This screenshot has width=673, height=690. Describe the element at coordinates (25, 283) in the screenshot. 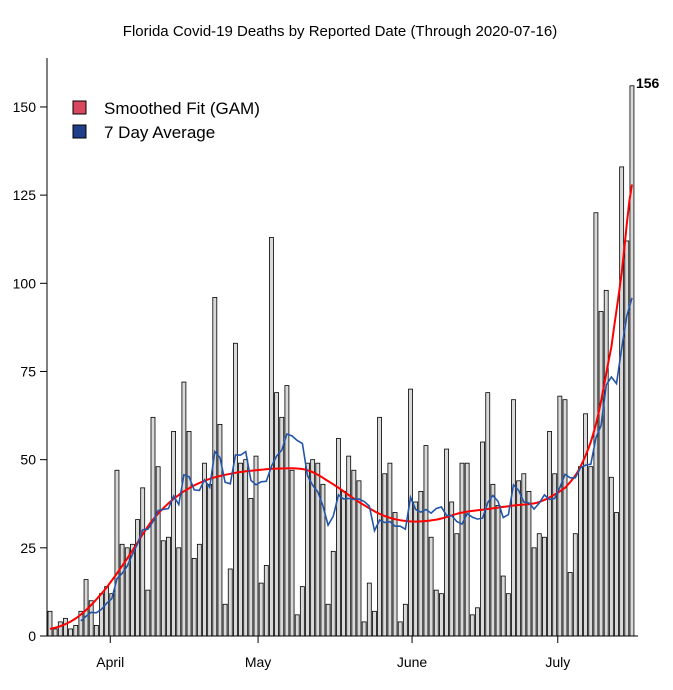

I see `y-tick-label: 100` at that location.